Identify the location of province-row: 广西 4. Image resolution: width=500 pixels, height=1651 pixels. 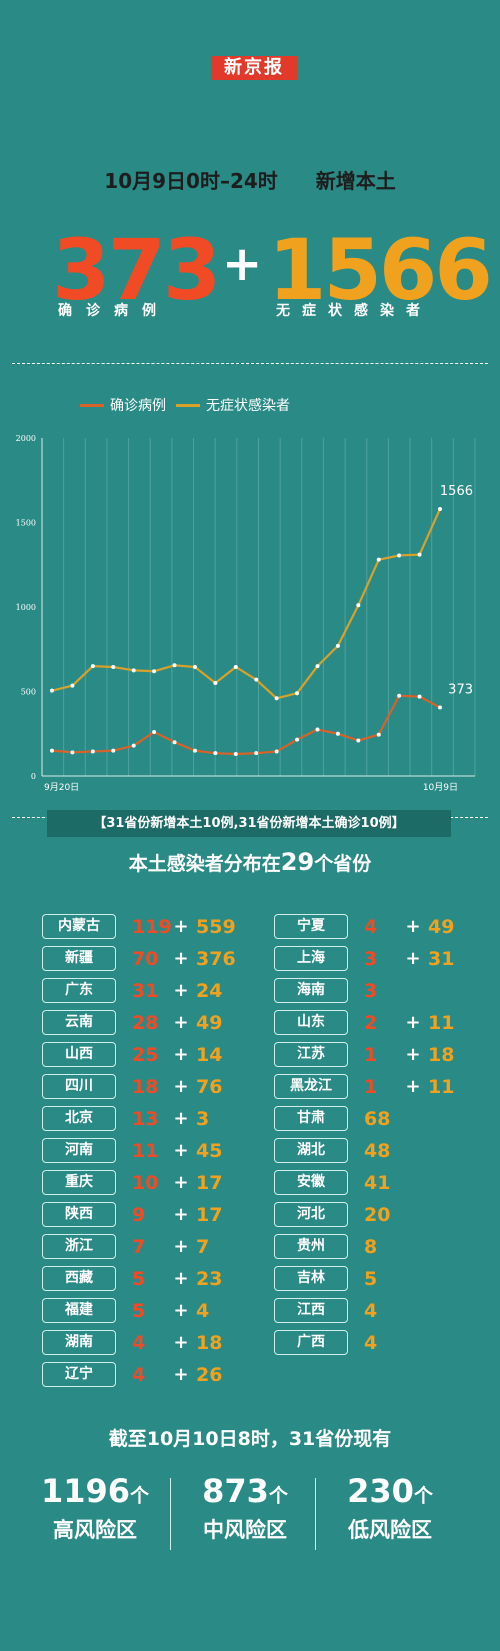
(325, 1342).